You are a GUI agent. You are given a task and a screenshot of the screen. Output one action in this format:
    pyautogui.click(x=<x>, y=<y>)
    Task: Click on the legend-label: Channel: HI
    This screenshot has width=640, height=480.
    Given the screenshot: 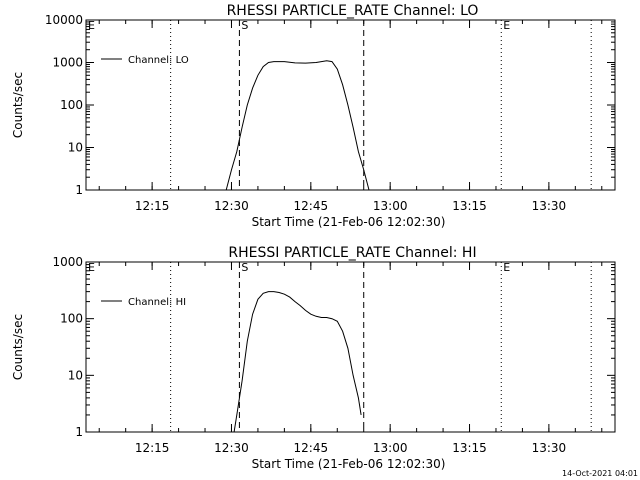 What is the action you would take?
    pyautogui.click(x=157, y=302)
    